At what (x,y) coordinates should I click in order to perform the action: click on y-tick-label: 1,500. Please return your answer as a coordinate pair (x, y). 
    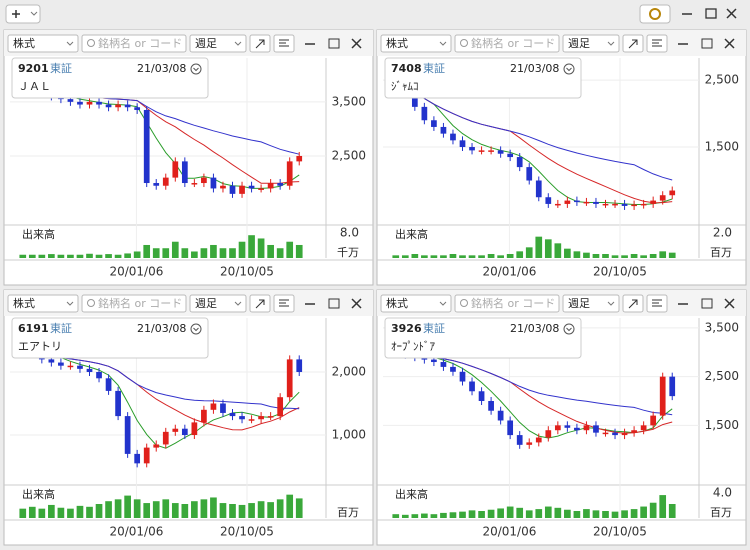
    Looking at the image, I should click on (722, 147).